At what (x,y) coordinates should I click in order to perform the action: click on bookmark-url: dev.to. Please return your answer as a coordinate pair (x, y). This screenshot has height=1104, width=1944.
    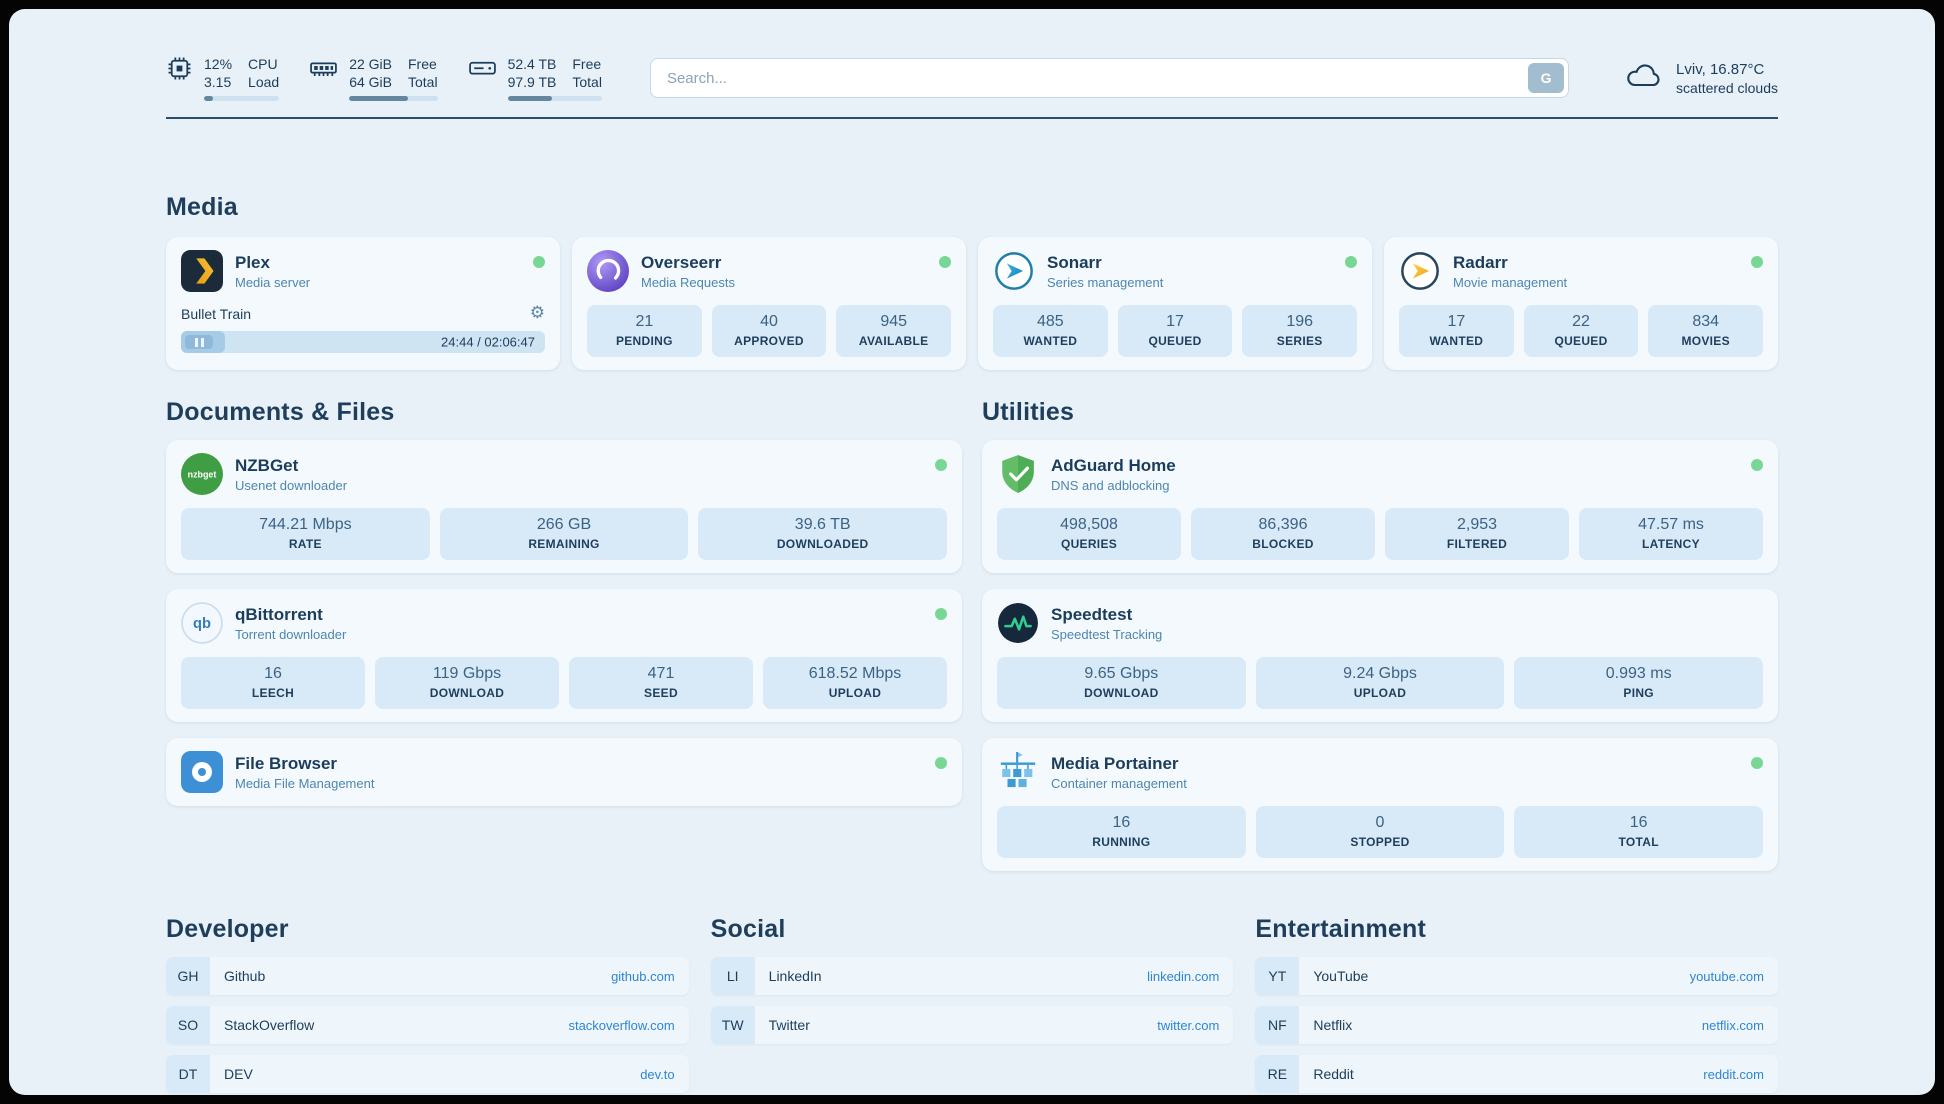
    Looking at the image, I should click on (657, 1074).